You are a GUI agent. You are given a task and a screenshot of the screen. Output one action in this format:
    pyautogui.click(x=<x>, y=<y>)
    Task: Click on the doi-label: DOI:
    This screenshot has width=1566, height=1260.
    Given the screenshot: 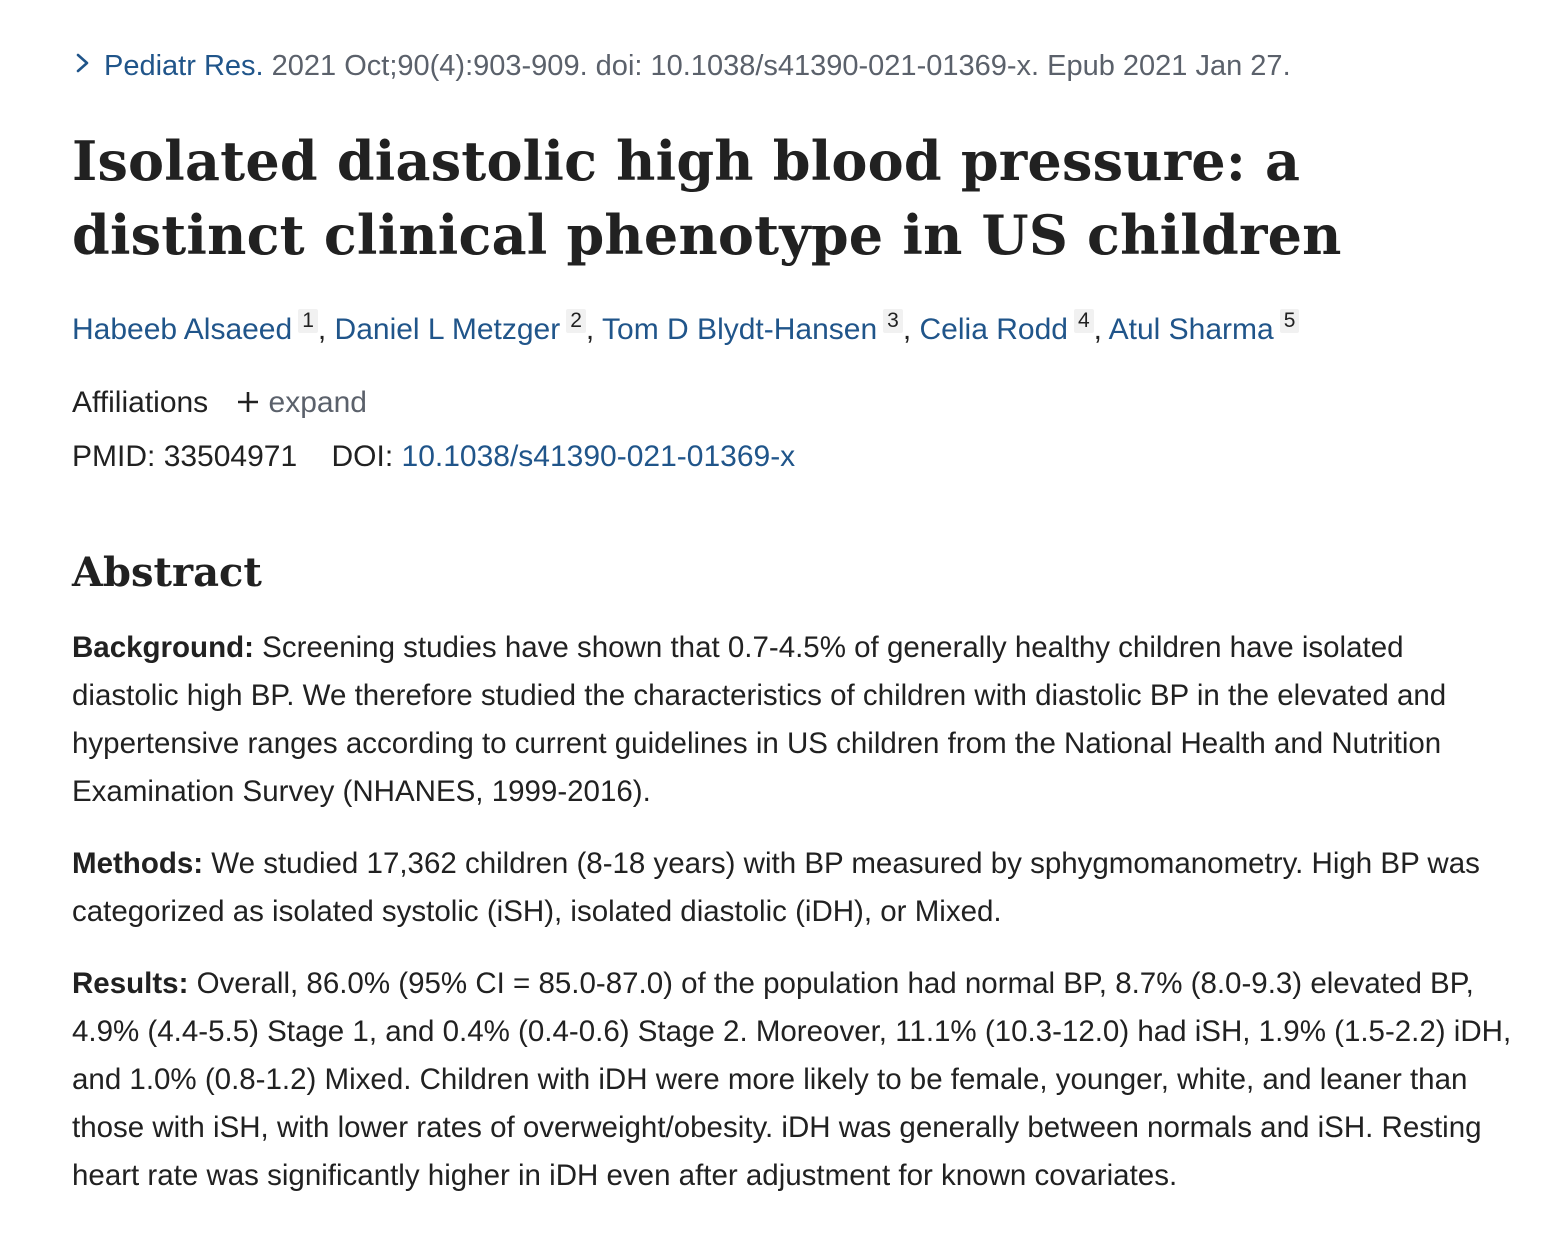 What is the action you would take?
    pyautogui.click(x=362, y=456)
    